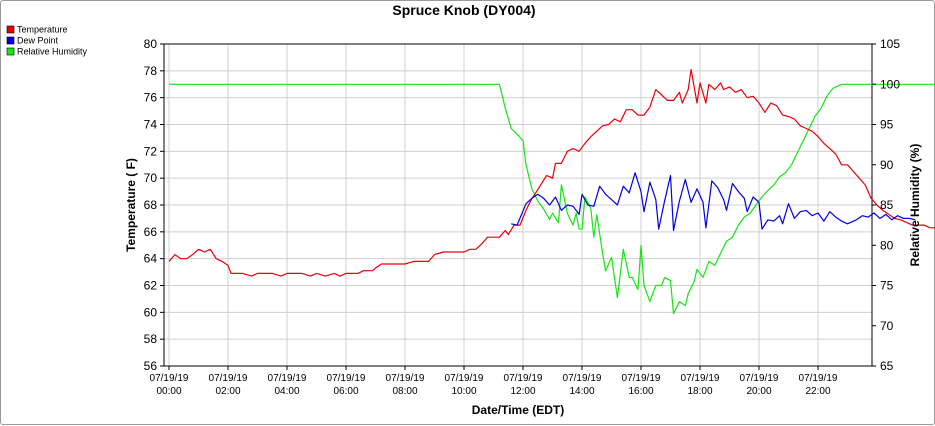 The image size is (935, 426). I want to click on y2-tick-label: 75, so click(887, 286).